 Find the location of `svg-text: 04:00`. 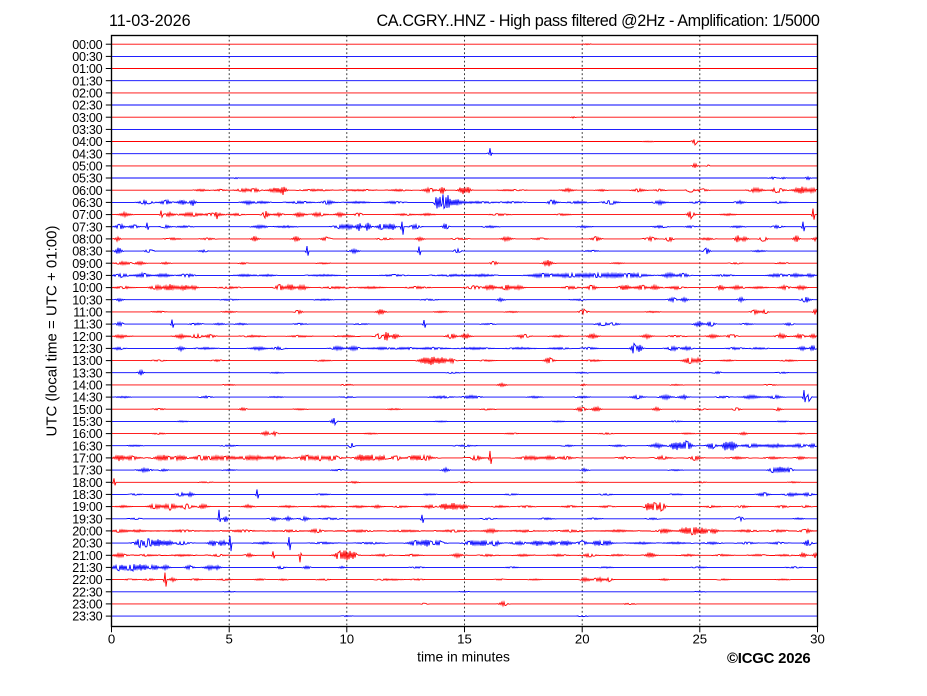

svg-text: 04:00 is located at coordinates (87, 142).